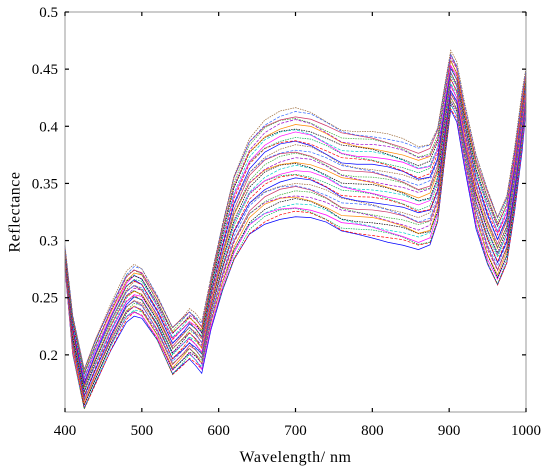 The width and height of the screenshot is (550, 473). Describe the element at coordinates (45, 299) in the screenshot. I see `y-tick-label: 0.25` at that location.